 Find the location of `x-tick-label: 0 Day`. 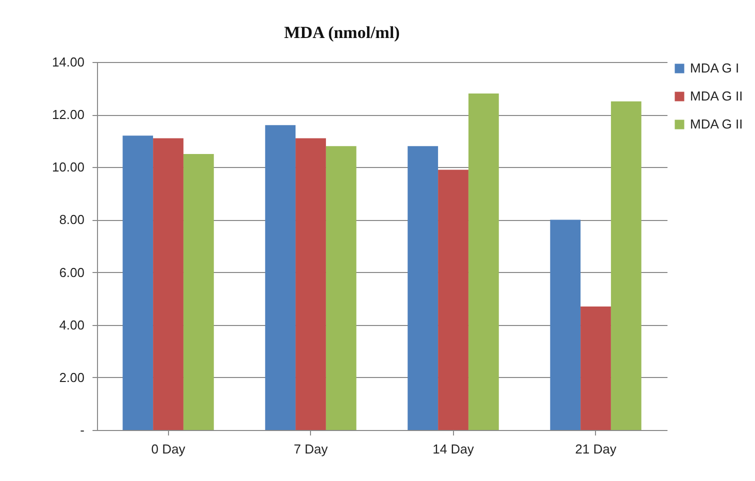

x-tick-label: 0 Day is located at coordinates (168, 449).